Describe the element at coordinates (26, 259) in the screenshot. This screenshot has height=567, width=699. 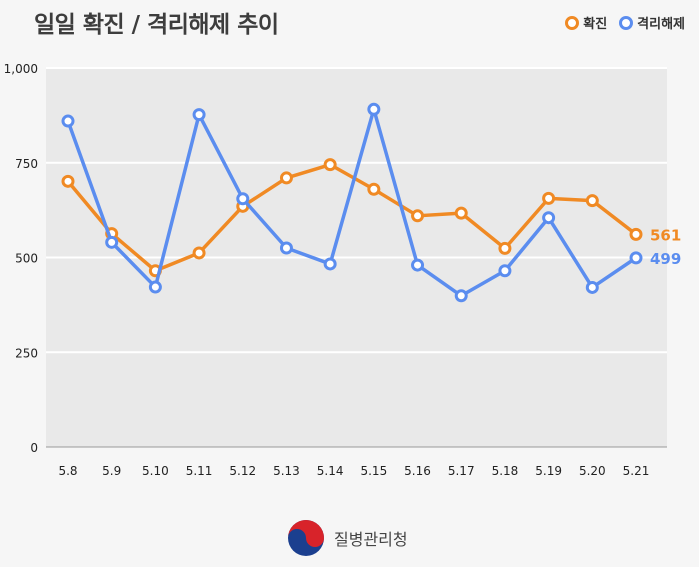
I see `y-tick-label: 500` at that location.